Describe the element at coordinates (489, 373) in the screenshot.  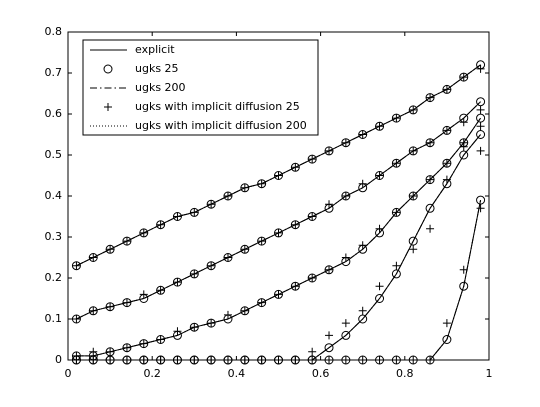
I see `x-tick-label: 1` at that location.